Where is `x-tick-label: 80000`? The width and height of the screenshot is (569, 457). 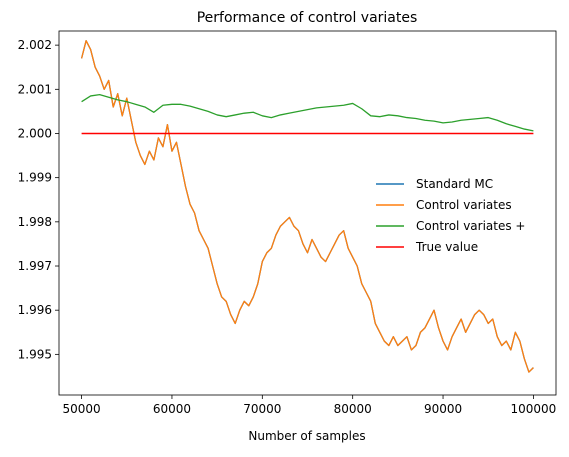 x-tick-label: 80000 is located at coordinates (353, 409).